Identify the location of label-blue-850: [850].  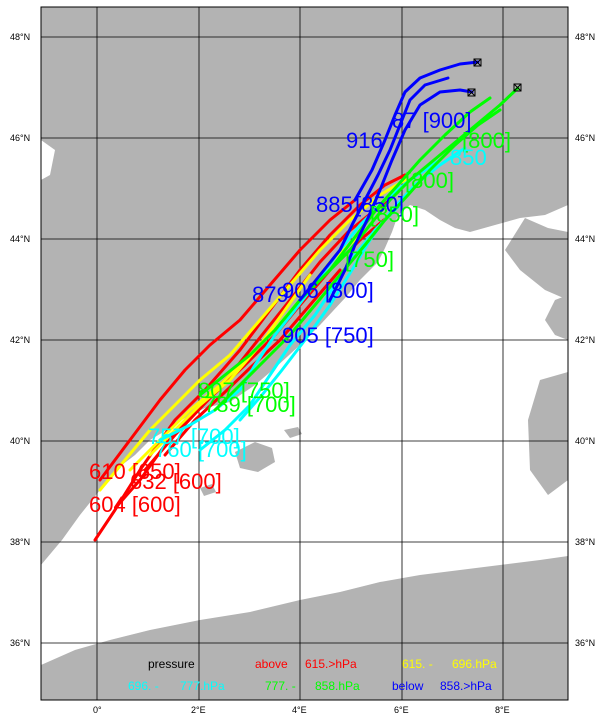
(379, 204).